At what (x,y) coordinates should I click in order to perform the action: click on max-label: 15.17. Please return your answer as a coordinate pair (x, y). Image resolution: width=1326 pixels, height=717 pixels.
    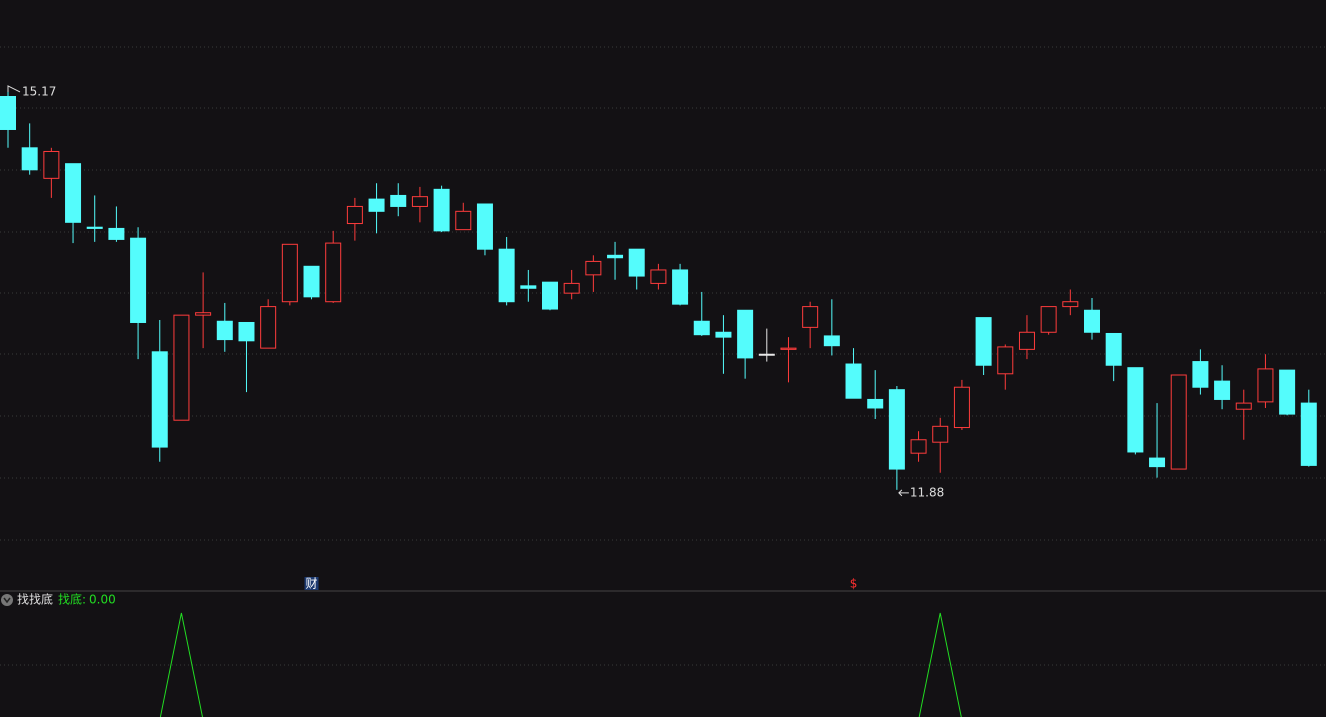
    Looking at the image, I should click on (39, 91).